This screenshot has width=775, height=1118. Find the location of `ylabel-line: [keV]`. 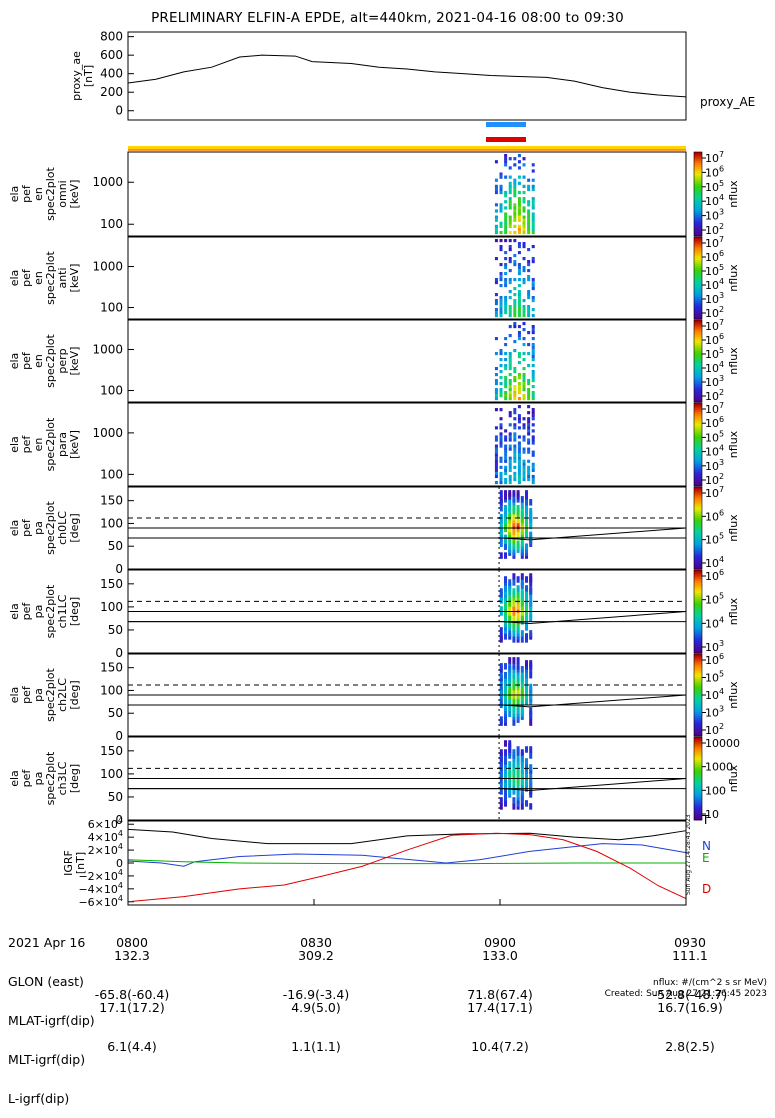

ylabel-line: [keV] is located at coordinates (74, 278).